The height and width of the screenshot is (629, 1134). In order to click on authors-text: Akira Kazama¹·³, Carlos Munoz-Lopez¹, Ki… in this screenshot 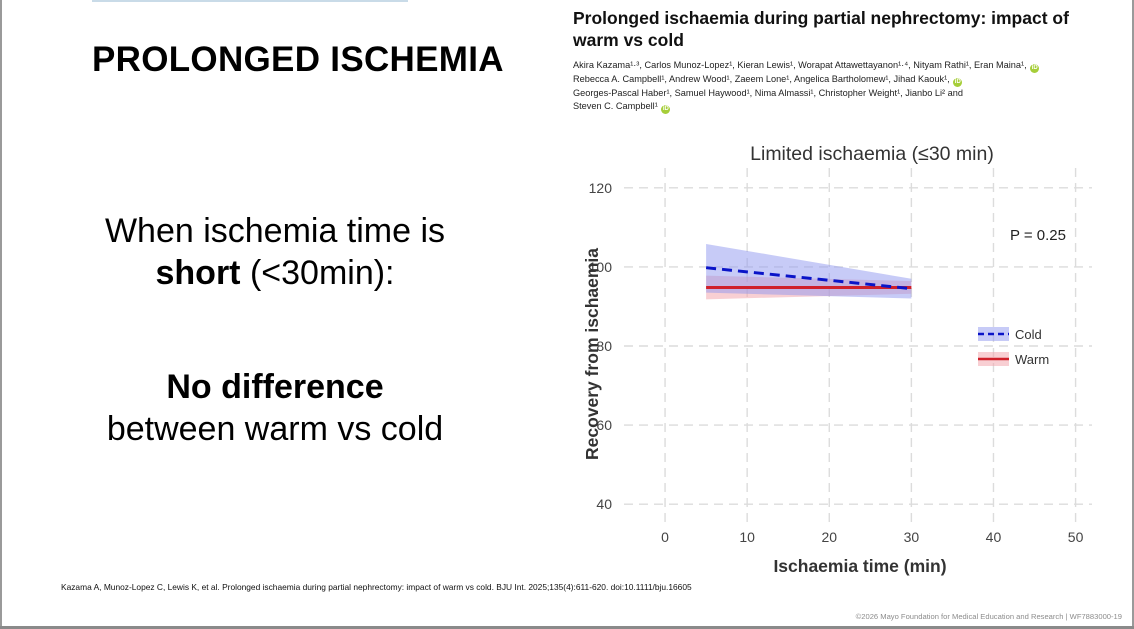, I will do `click(800, 65)`.